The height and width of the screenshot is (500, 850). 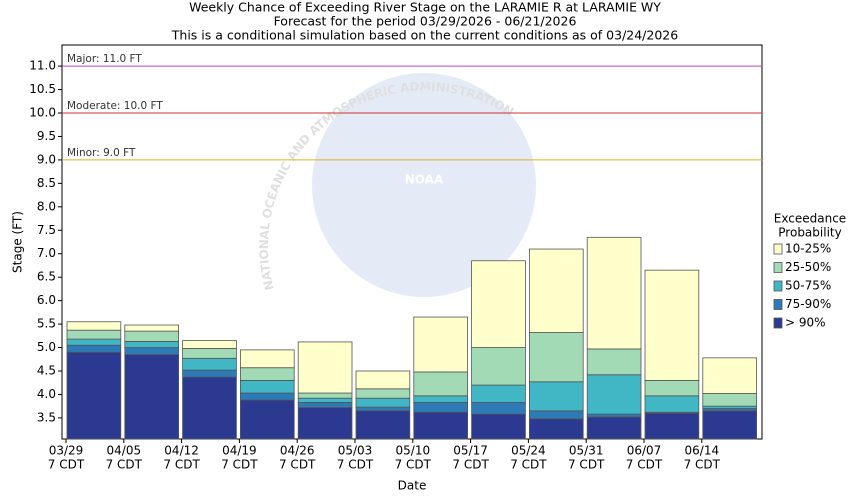 What do you see at coordinates (101, 153) in the screenshot?
I see `threshold-label: Minor: 9.0 FT` at bounding box center [101, 153].